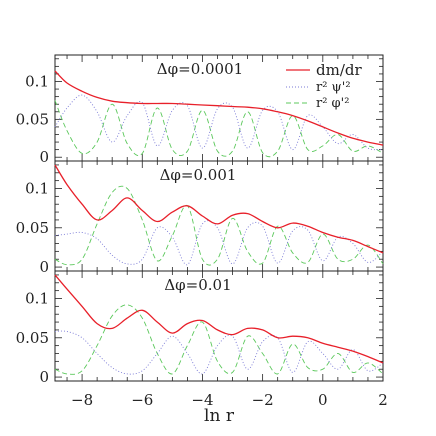  Describe the element at coordinates (333, 87) in the screenshot. I see `legend-label-psi: r² ψ'²` at that location.